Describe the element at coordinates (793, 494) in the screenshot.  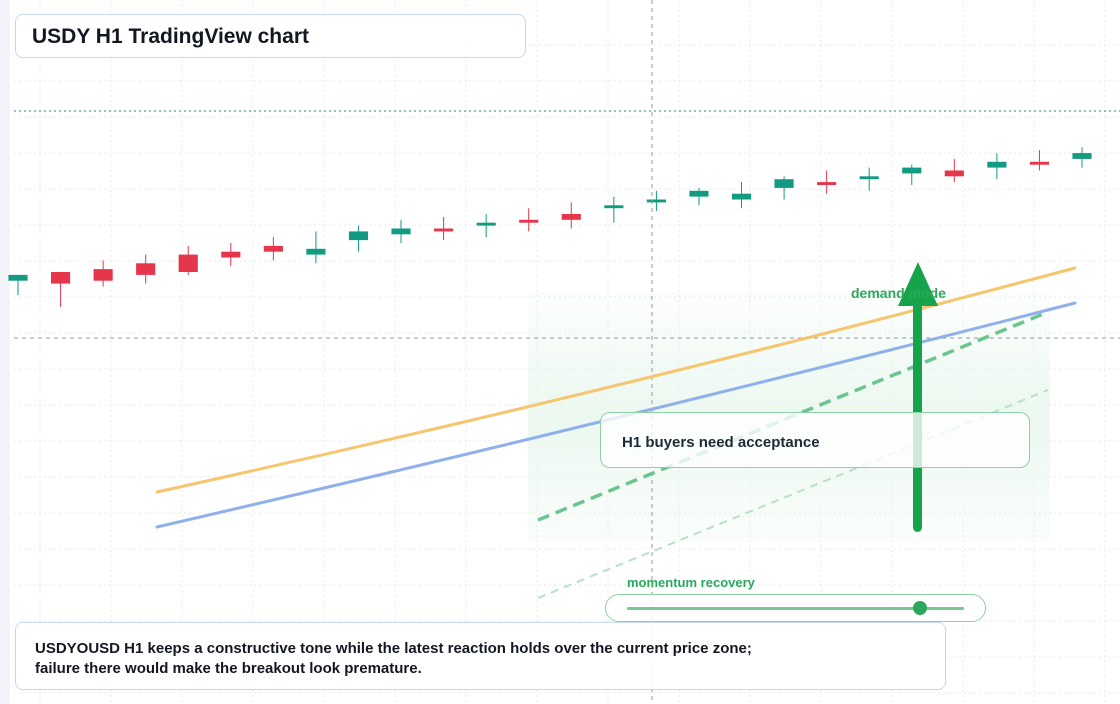
I see `trend-line-faint` at that location.